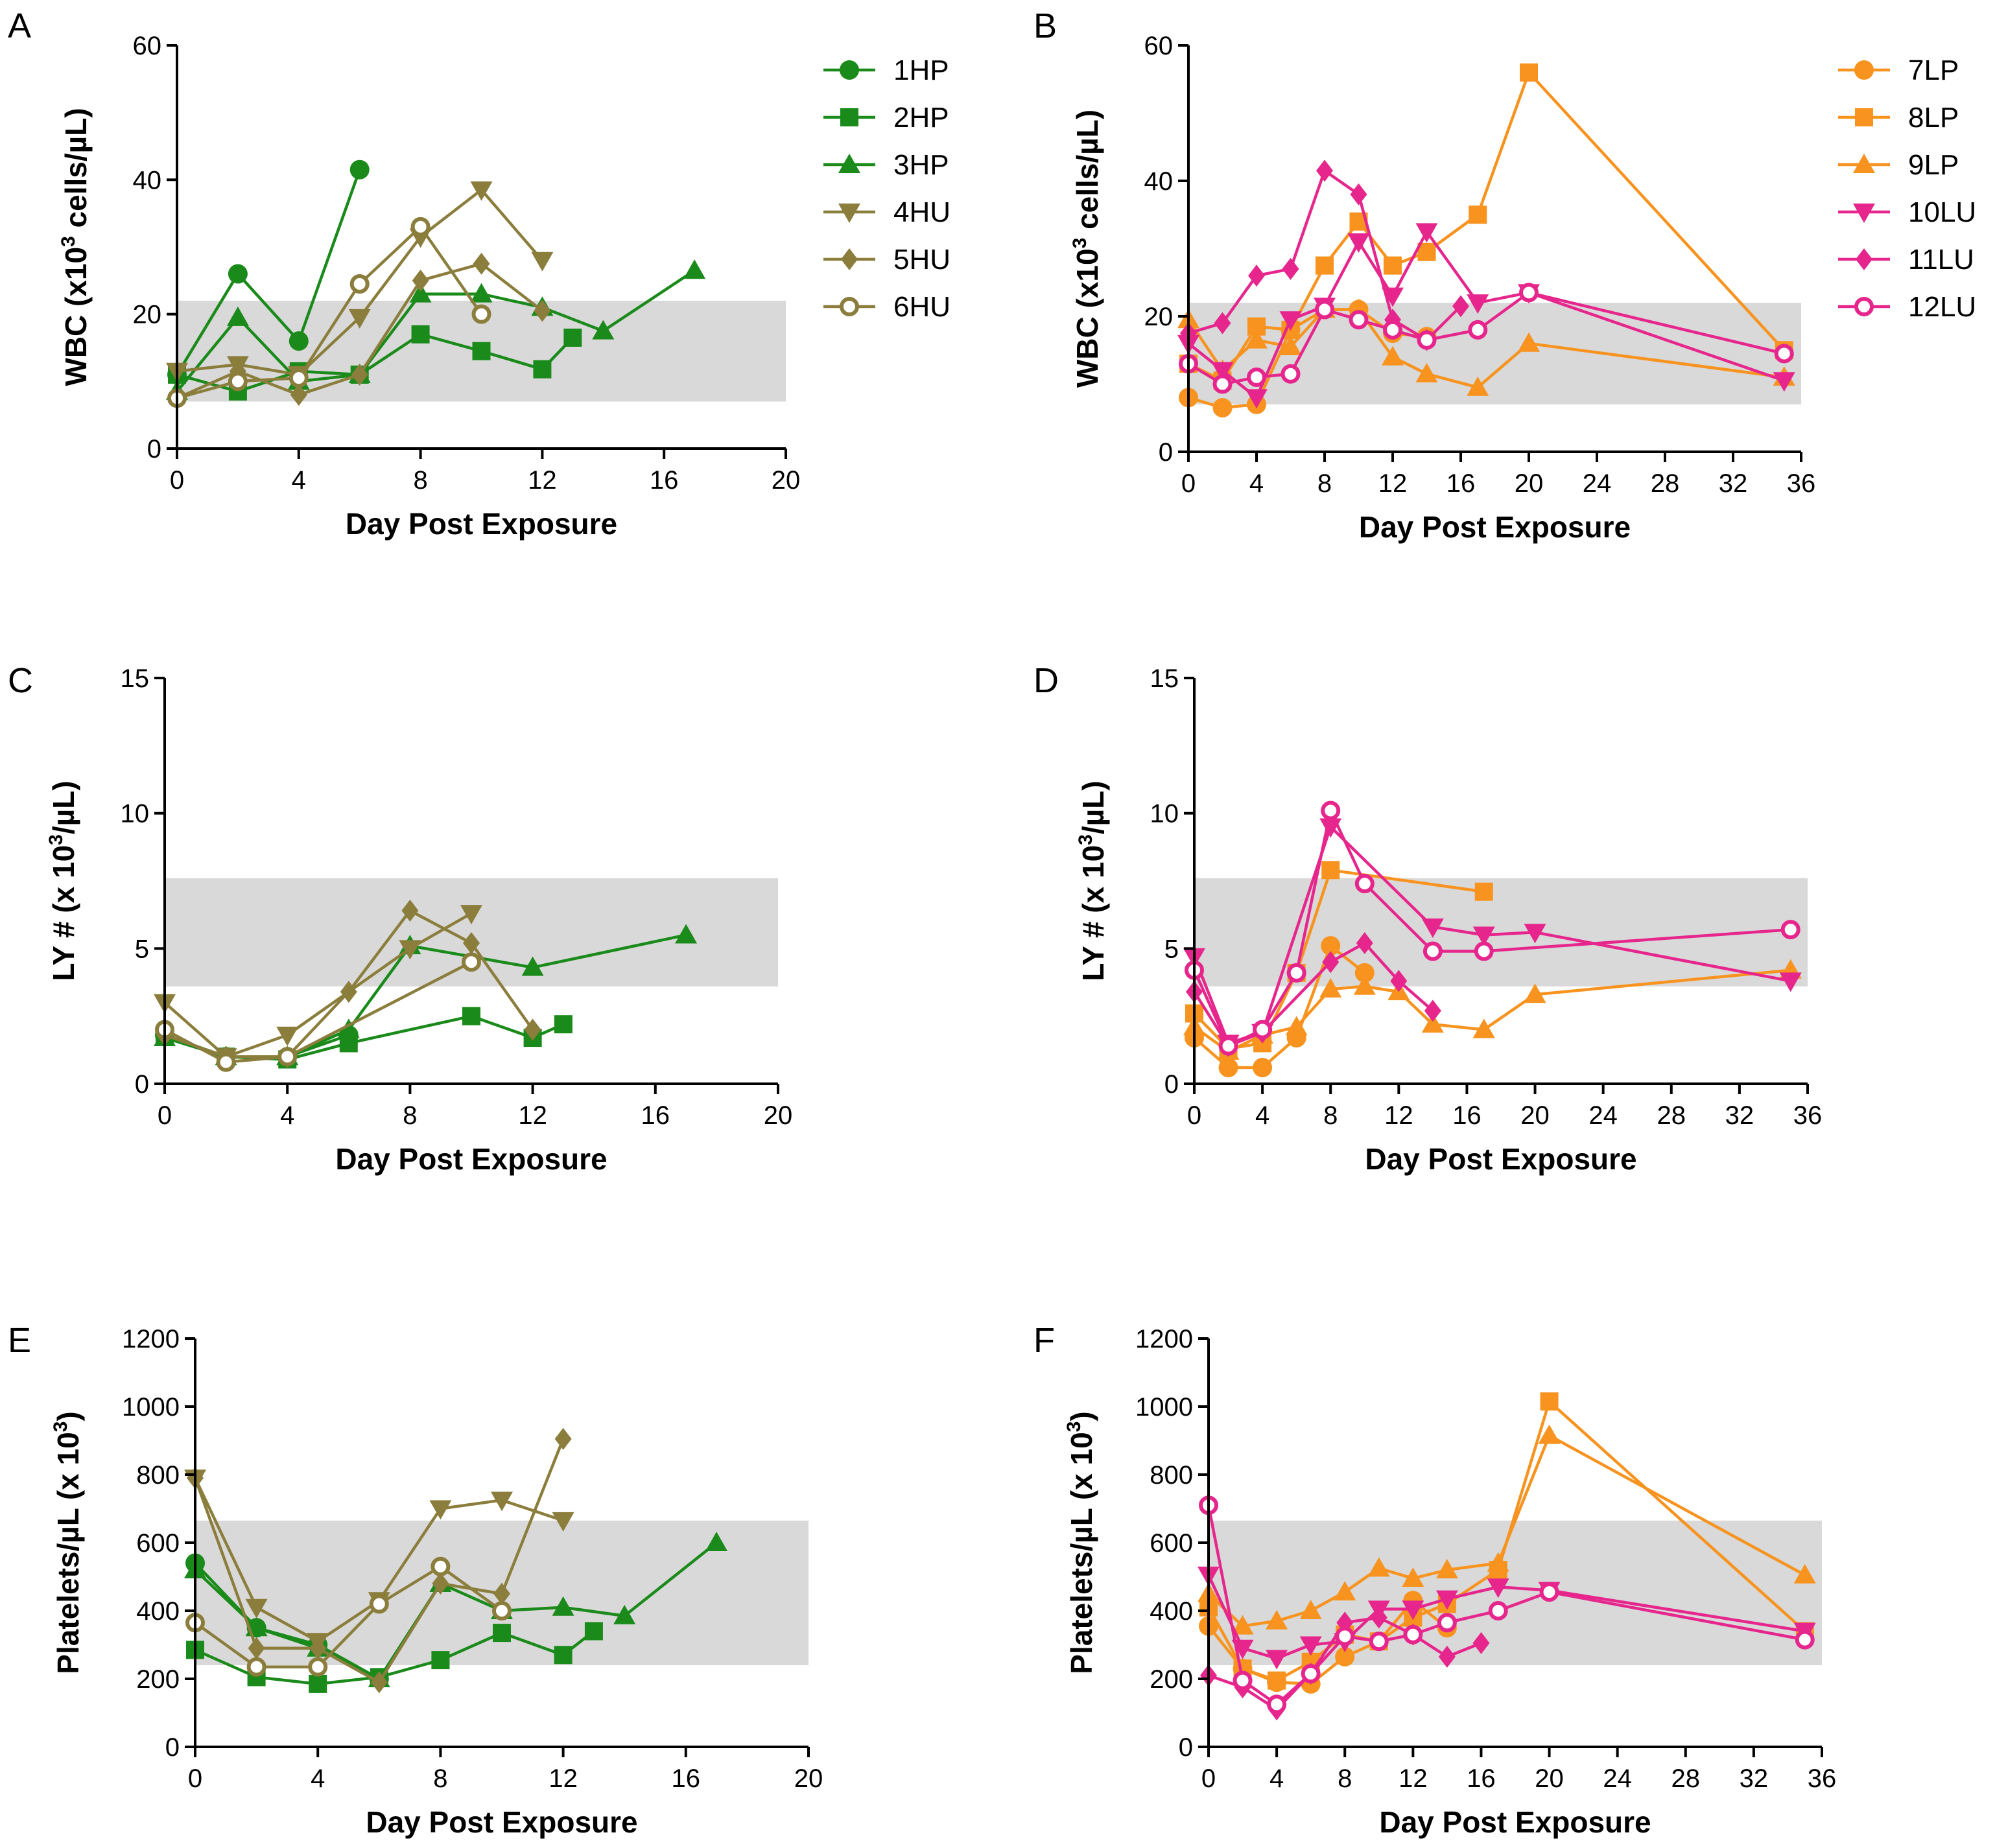 The height and width of the screenshot is (1848, 1995). What do you see at coordinates (76, 316) in the screenshot?
I see `panel-a-y-axis-title-part1: WBC (x10` at bounding box center [76, 316].